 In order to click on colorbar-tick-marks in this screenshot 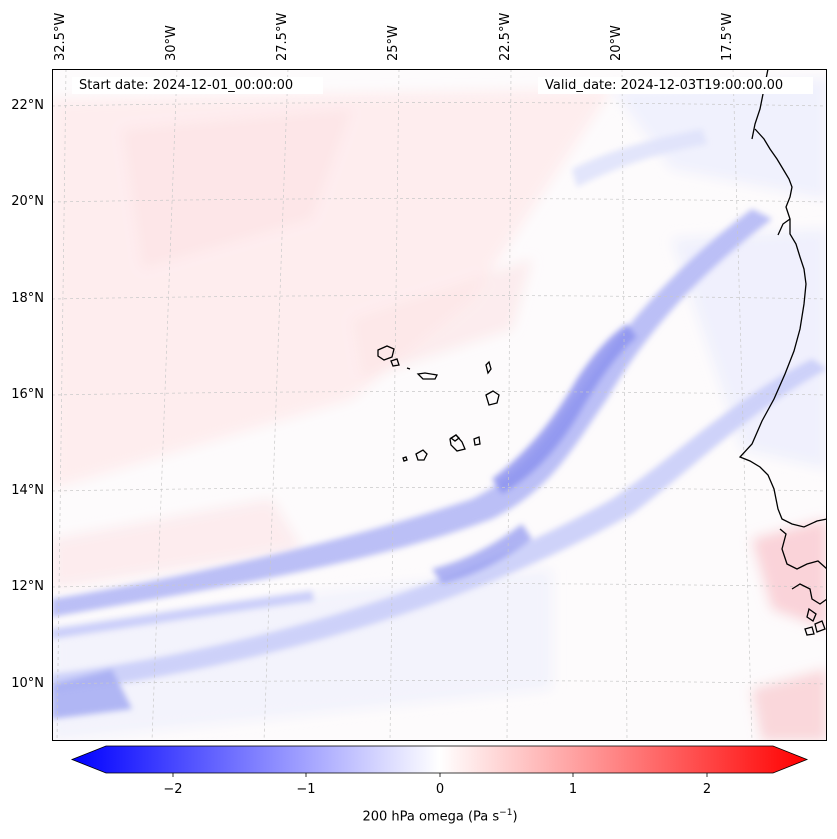, I will do `click(440, 775)`.